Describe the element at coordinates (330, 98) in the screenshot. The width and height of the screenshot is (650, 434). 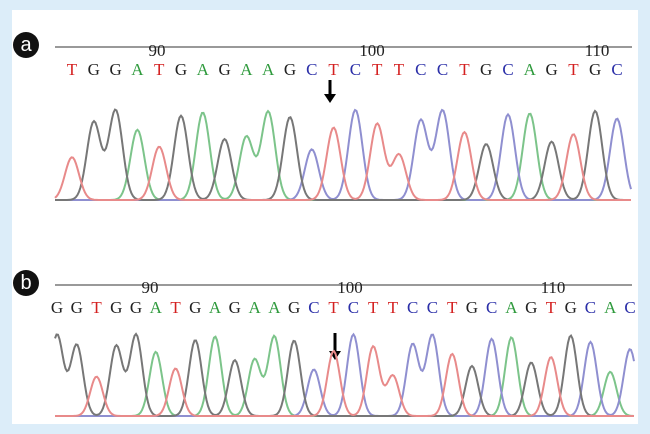
I see `arrow-head` at that location.